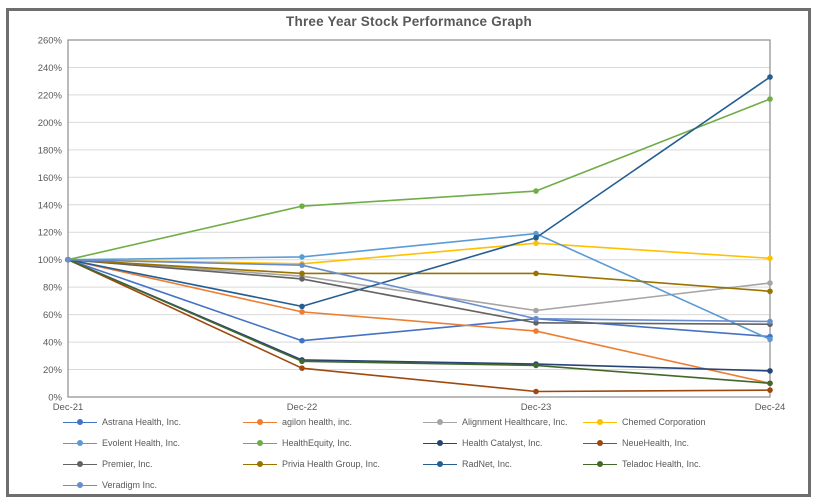 This screenshot has width=818, height=503. Describe the element at coordinates (515, 422) in the screenshot. I see `legend-label: Alignment Healthcare, Inc.` at that location.